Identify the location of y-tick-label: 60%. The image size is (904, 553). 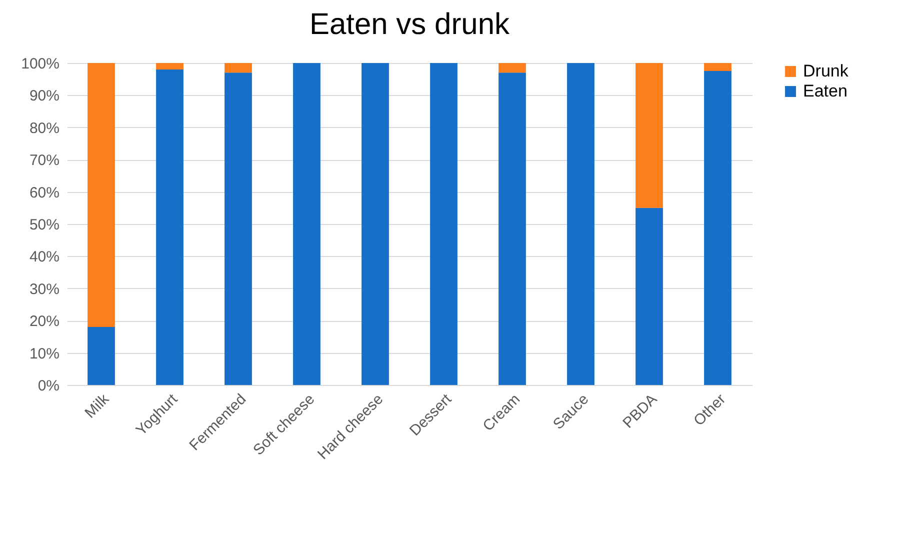
(44, 193).